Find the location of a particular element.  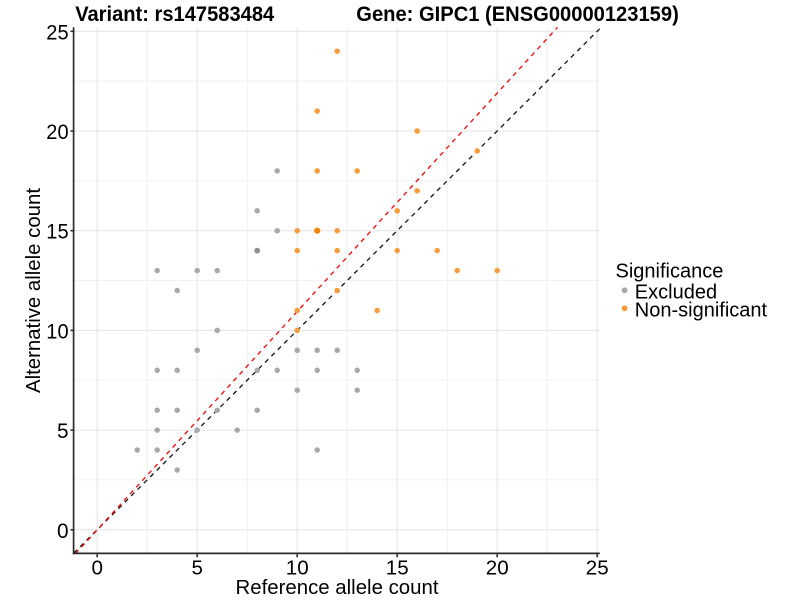

svg-text: Alternative allele count is located at coordinates (34, 290).